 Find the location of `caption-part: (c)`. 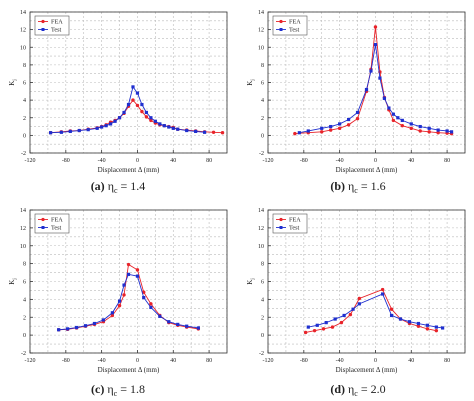

caption-part: (c) is located at coordinates (97, 389).